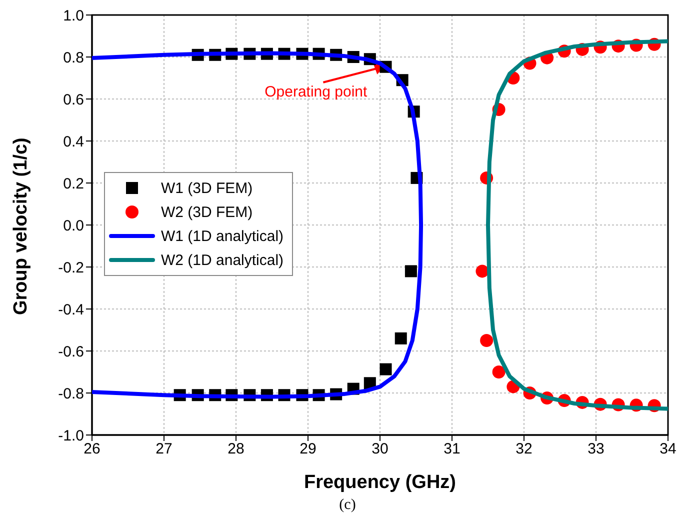  Describe the element at coordinates (71, 435) in the screenshot. I see `y-tick-label: -1.0` at that location.